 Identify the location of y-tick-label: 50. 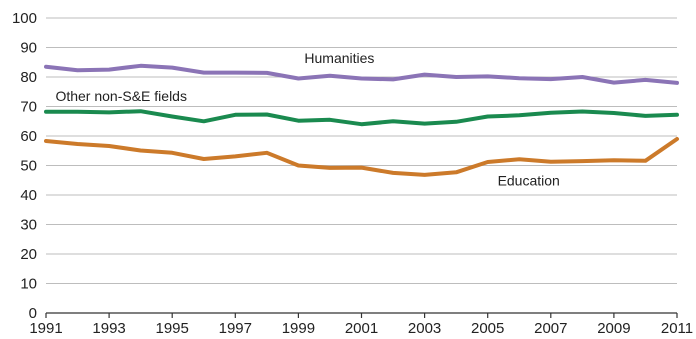
(28, 166).